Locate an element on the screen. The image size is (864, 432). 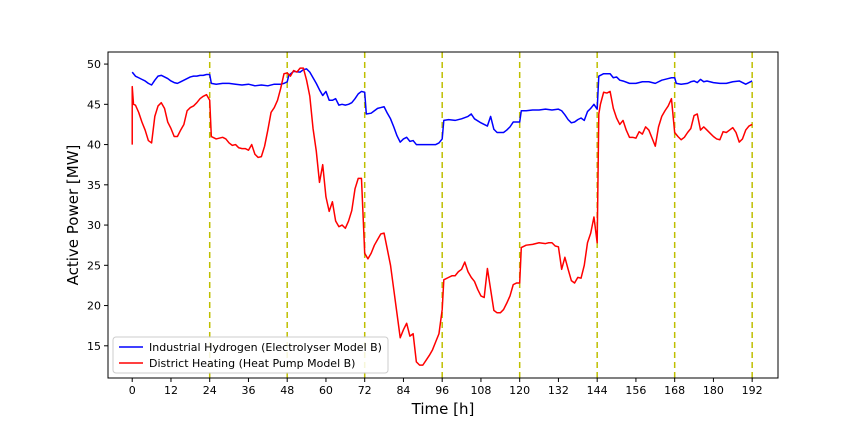
x-tick-label: 132 is located at coordinates (558, 390).